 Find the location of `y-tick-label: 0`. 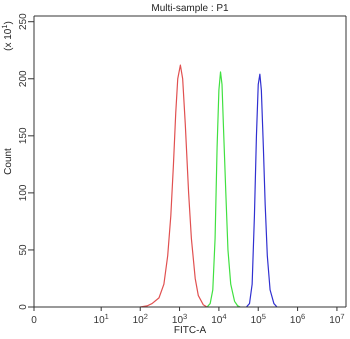

y-tick-label: 0 is located at coordinates (23, 307).